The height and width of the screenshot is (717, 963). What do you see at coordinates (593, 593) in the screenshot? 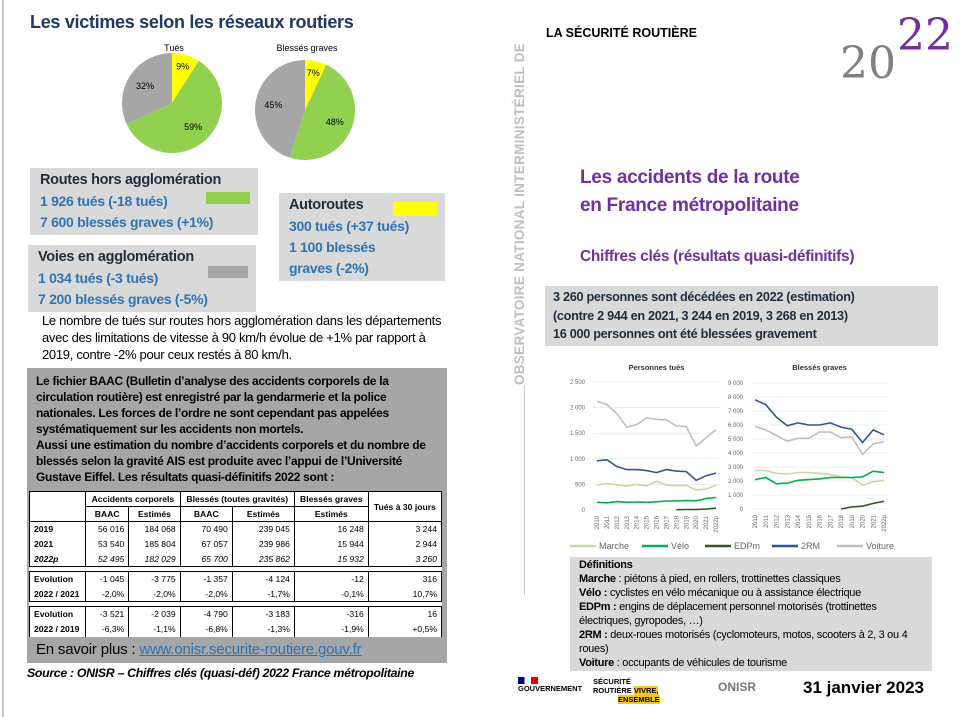
I see `definition-term: Vélo :` at bounding box center [593, 593].